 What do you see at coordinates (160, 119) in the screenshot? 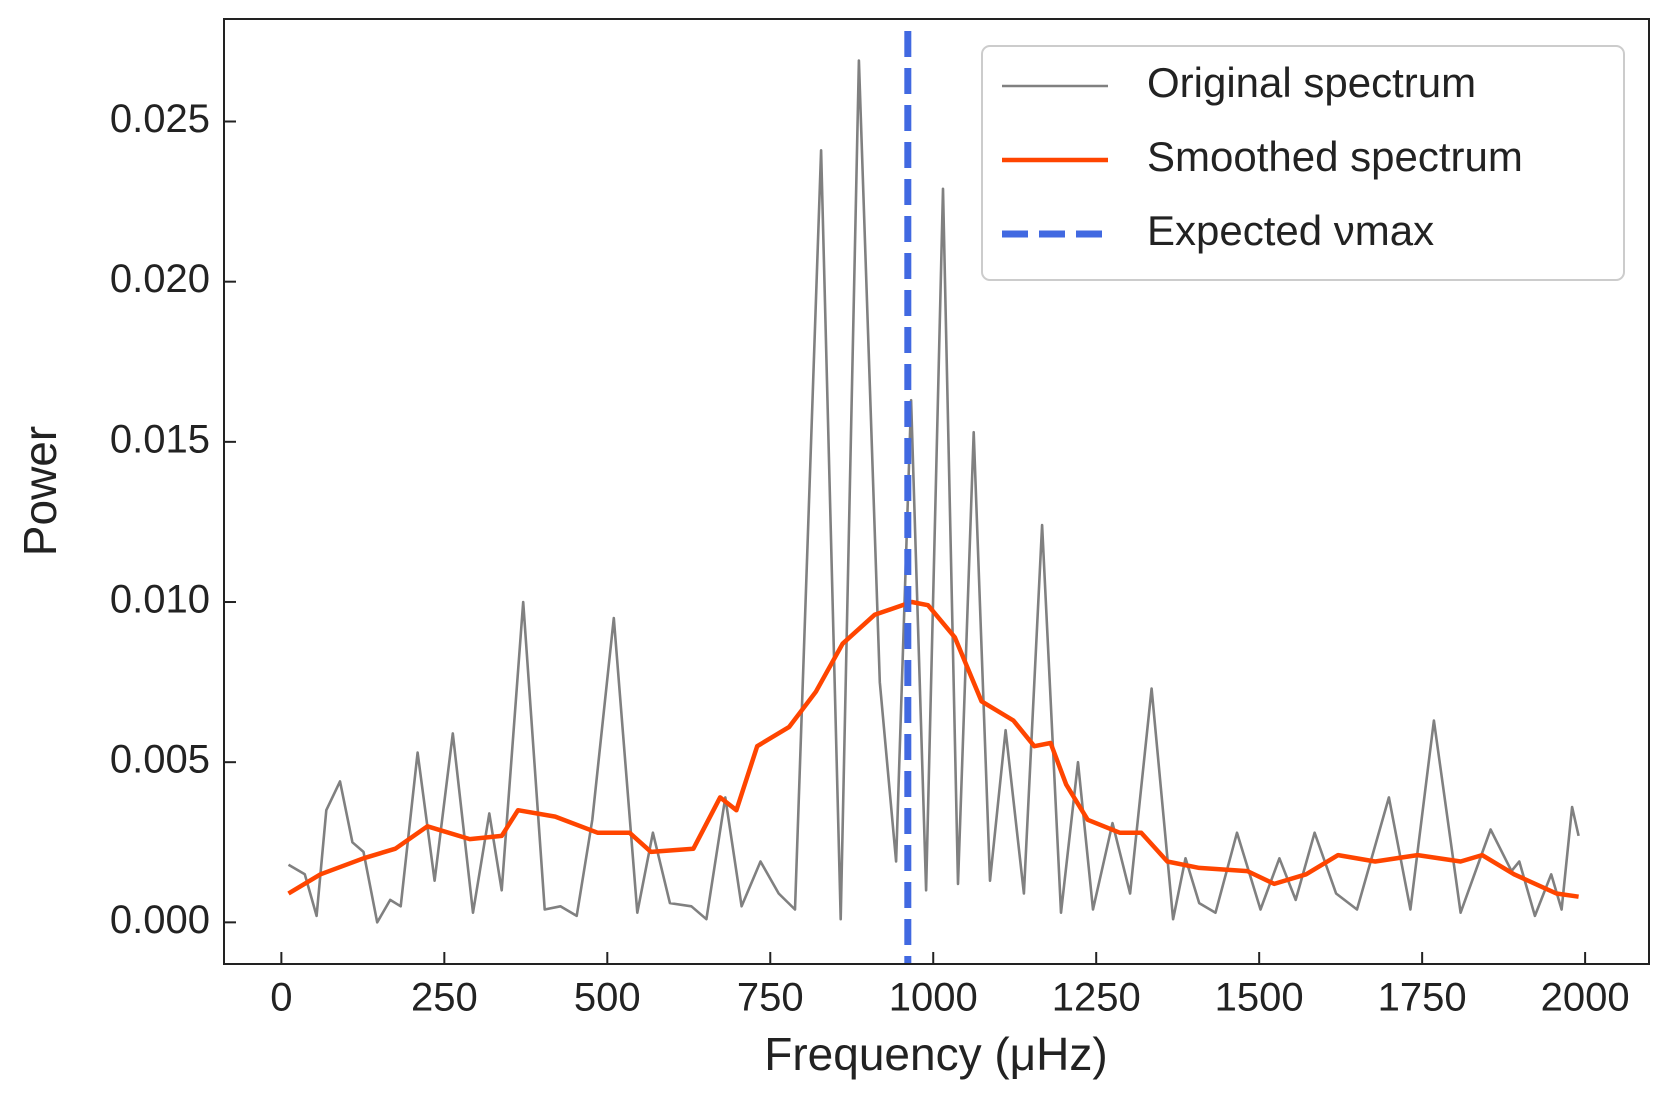
I see `y-tick-label: 0.025` at bounding box center [160, 119].